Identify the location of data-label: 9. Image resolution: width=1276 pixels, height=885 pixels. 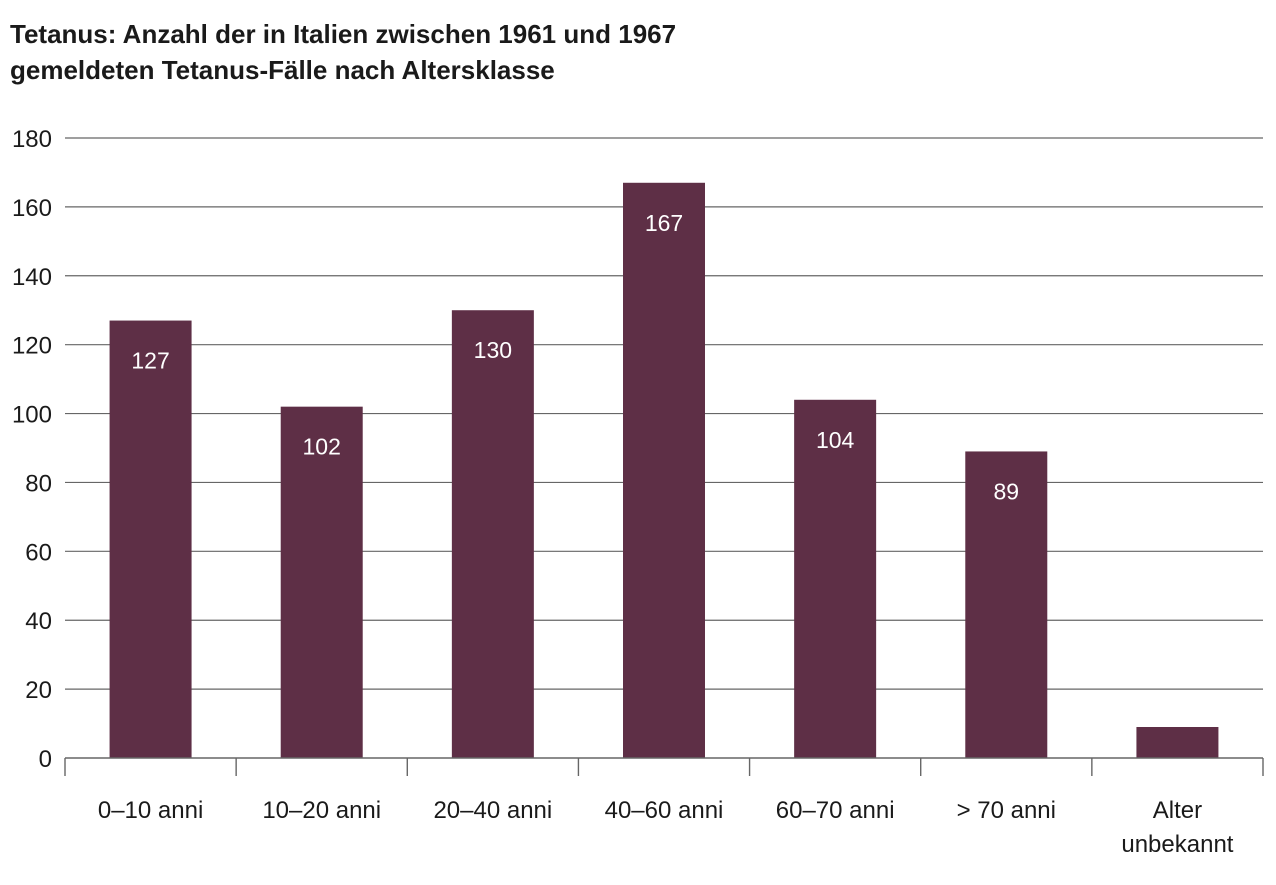
(1177, 767).